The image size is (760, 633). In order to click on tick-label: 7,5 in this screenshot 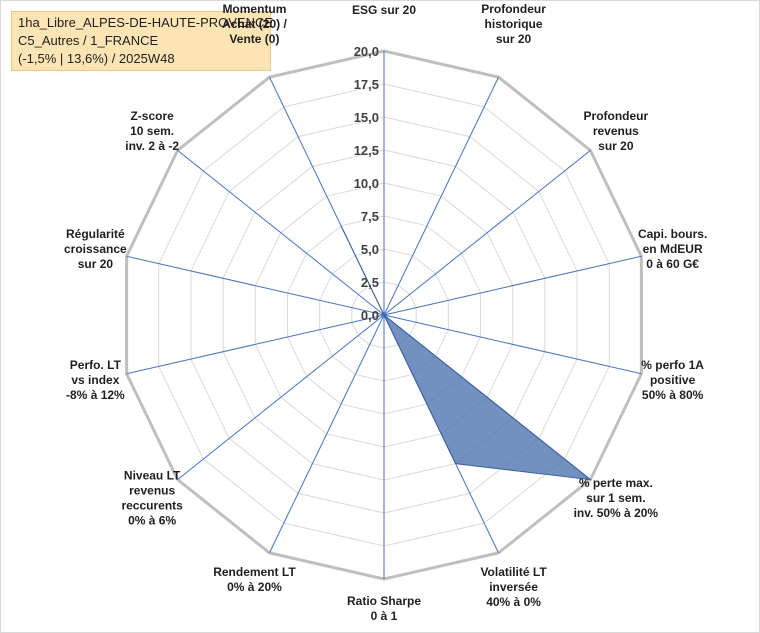, I will do `click(370, 216)`.